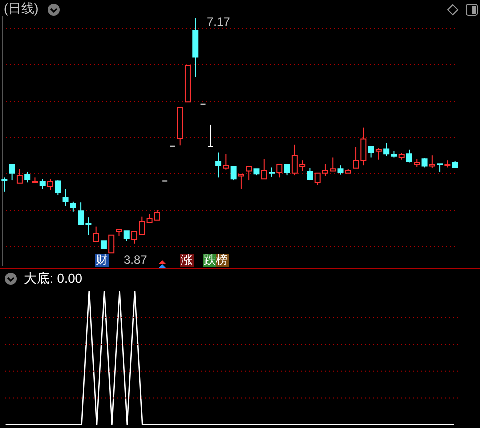  I want to click on annotation: 财, so click(102, 260).